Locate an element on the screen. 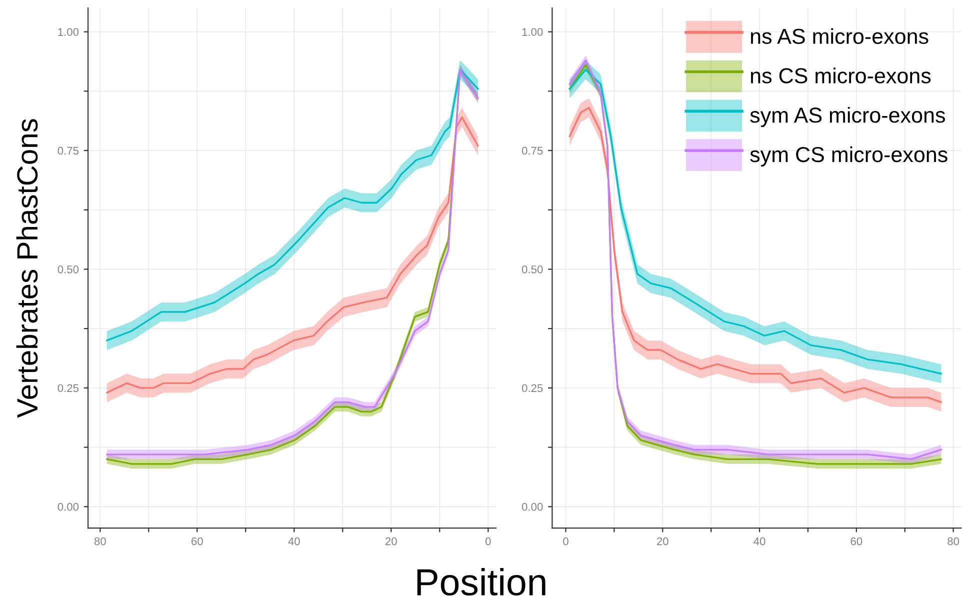  x-axis-title: Position is located at coordinates (481, 582).